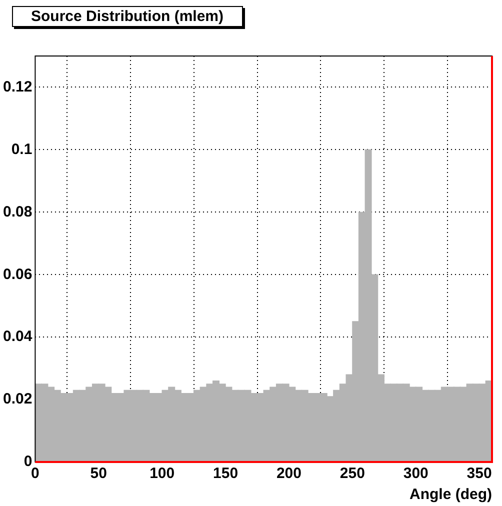 The image size is (502, 506). What do you see at coordinates (17, 274) in the screenshot?
I see `y-tick-label: 0.06` at bounding box center [17, 274].